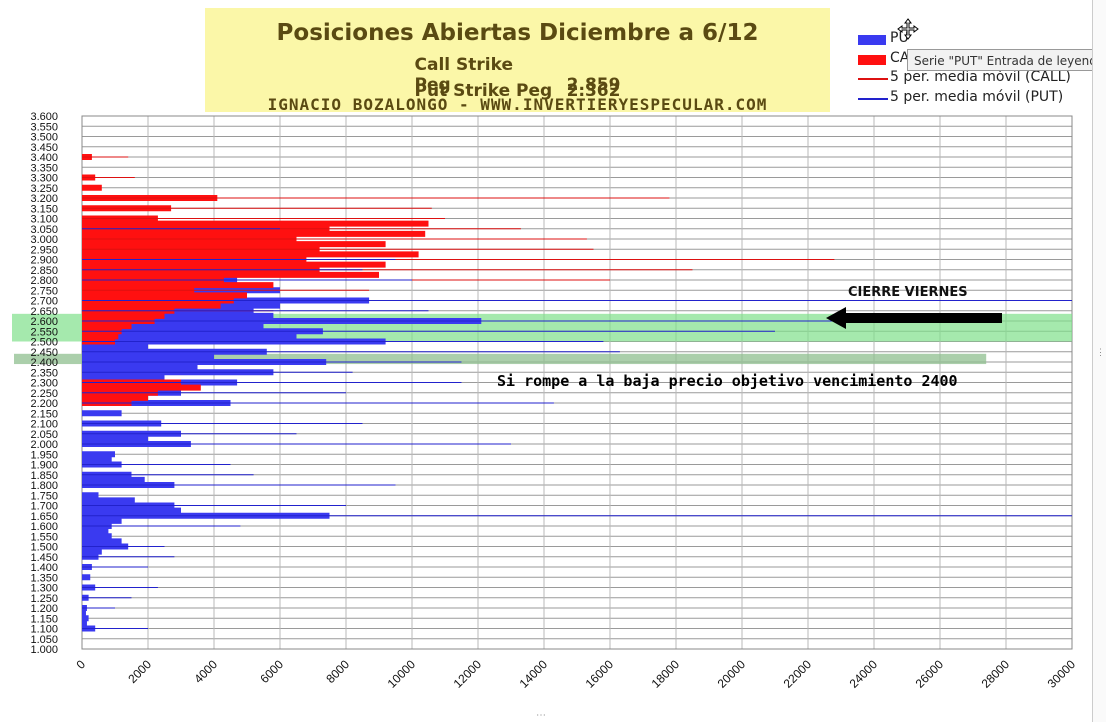  What do you see at coordinates (541, 715) in the screenshot?
I see `bottom-grip-icon: ⋯` at bounding box center [541, 715].